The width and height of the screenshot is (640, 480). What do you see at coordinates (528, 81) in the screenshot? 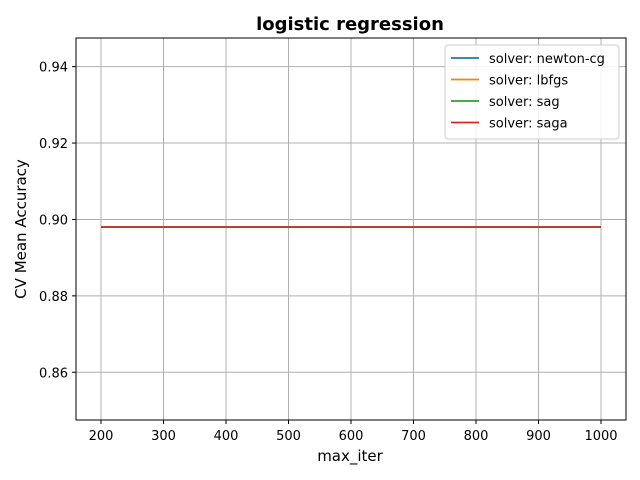
I see `legend-label: solver: lbfgs` at bounding box center [528, 81].